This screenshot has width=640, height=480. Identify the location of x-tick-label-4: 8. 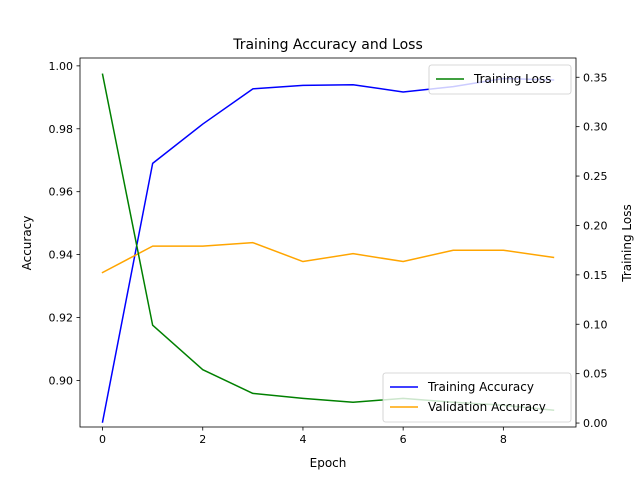
(503, 439).